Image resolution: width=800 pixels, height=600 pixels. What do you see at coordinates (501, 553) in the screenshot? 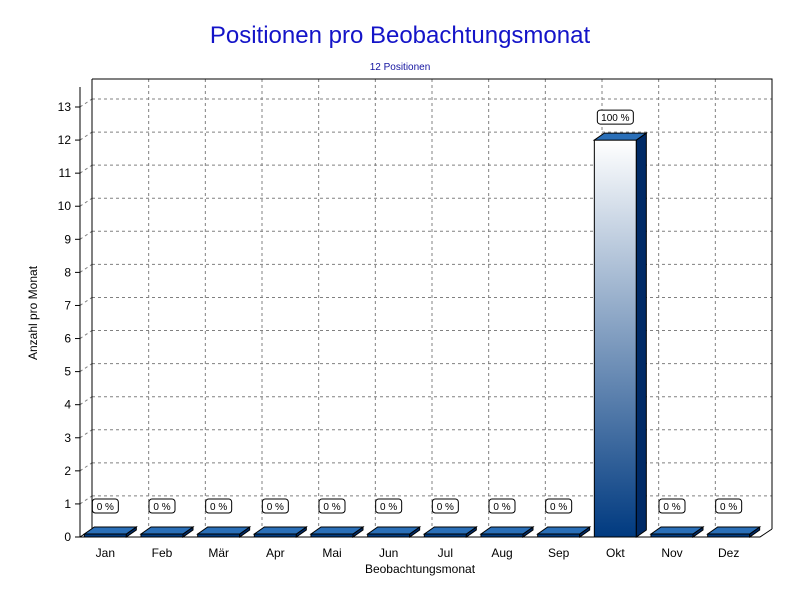
I see `x-tick-label: Aug` at bounding box center [501, 553].